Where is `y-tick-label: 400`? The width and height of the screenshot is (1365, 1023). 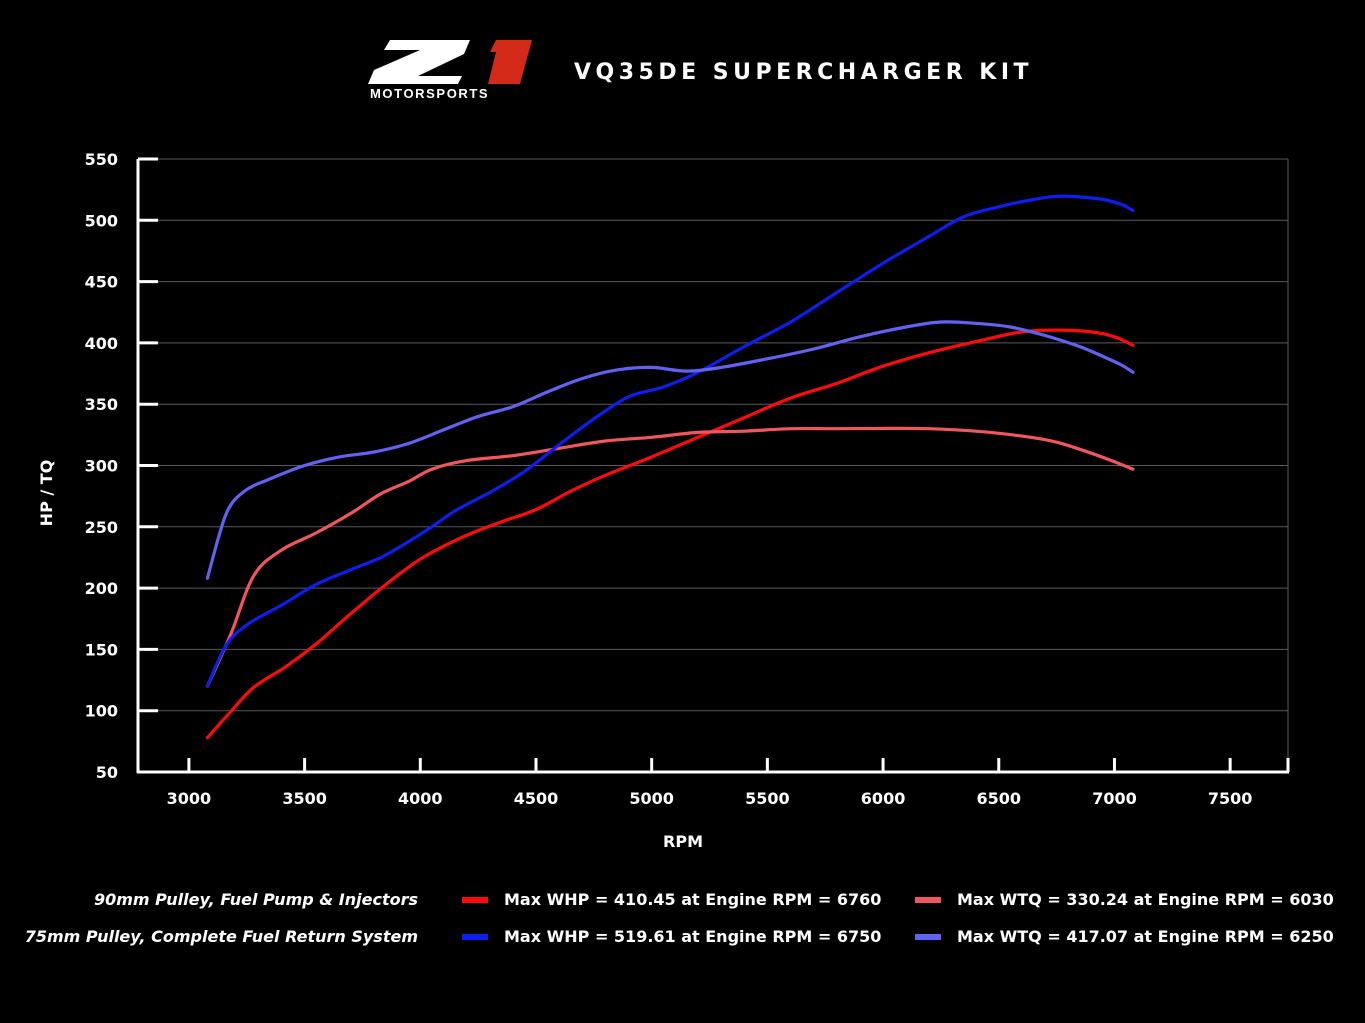
y-tick-label: 400 is located at coordinates (101, 343).